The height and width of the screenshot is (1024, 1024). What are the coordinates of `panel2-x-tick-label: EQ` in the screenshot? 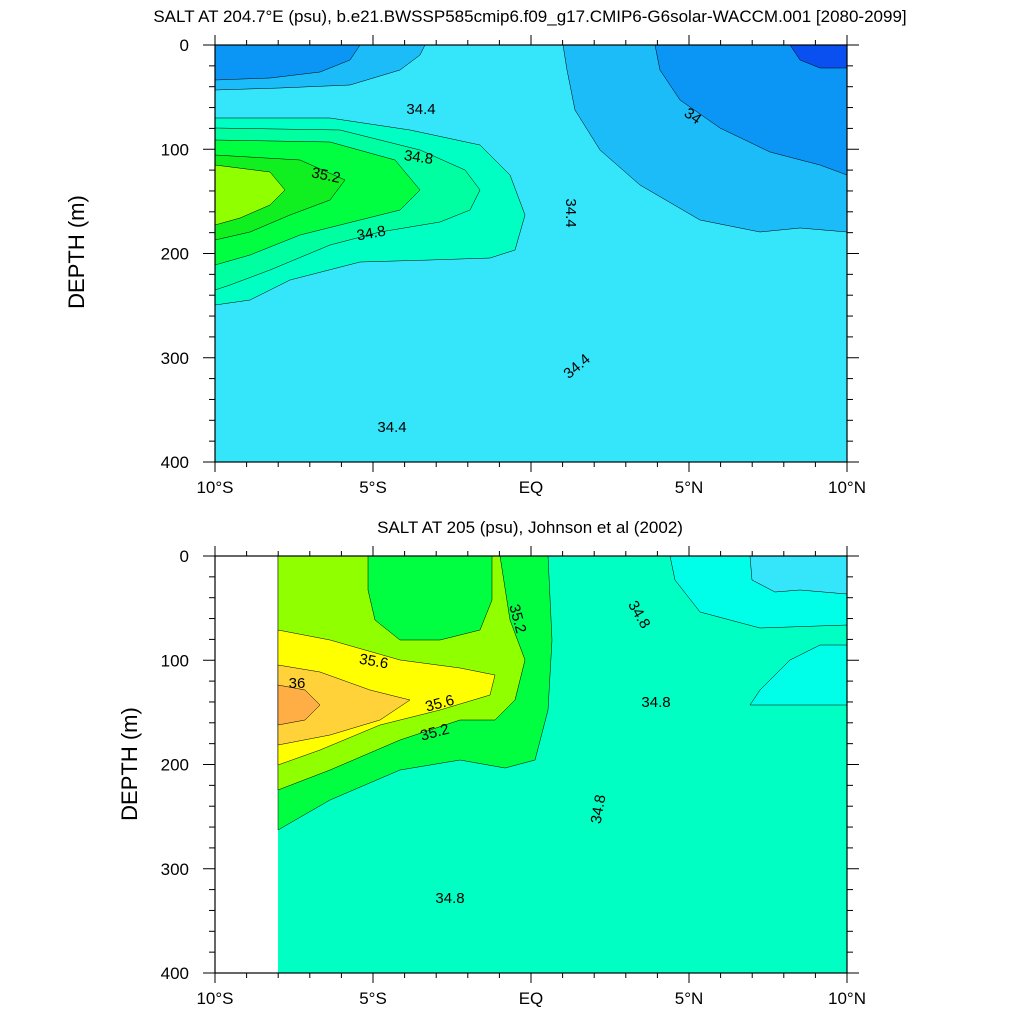 It's located at (531, 998).